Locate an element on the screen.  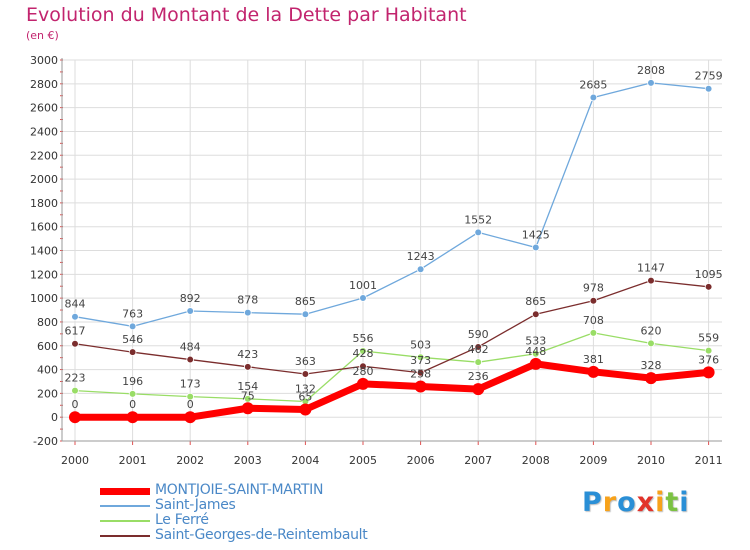
x-tick-label: 2005 is located at coordinates (363, 460).